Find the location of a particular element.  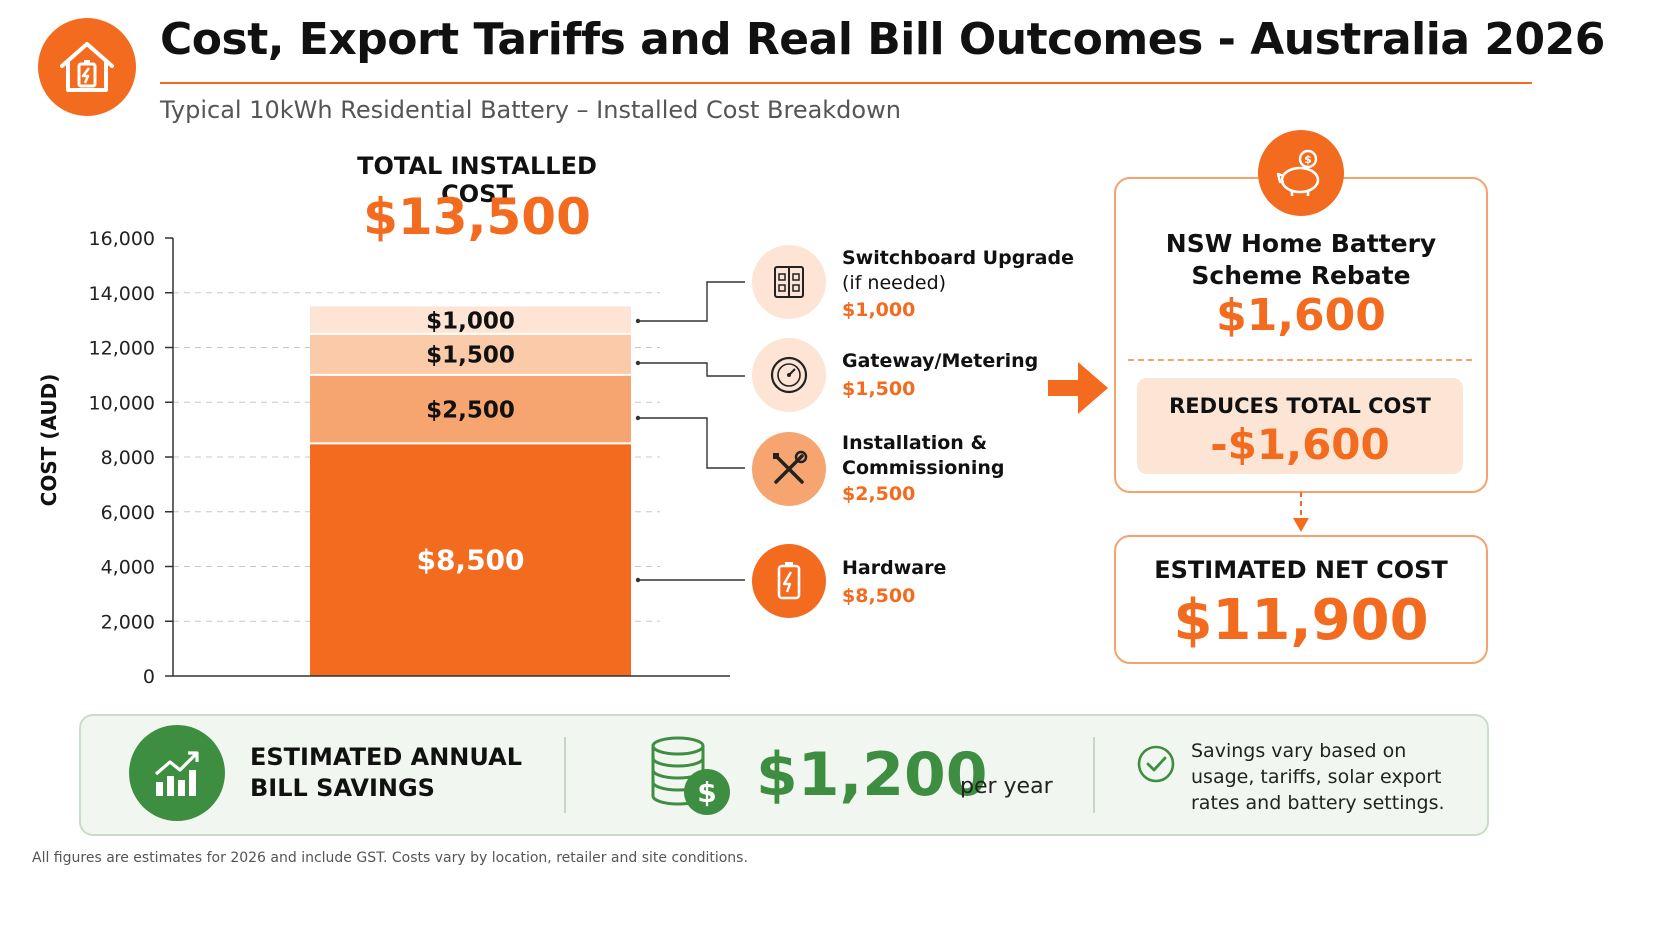

bar-segment-gateway-metering is located at coordinates (470, 354).